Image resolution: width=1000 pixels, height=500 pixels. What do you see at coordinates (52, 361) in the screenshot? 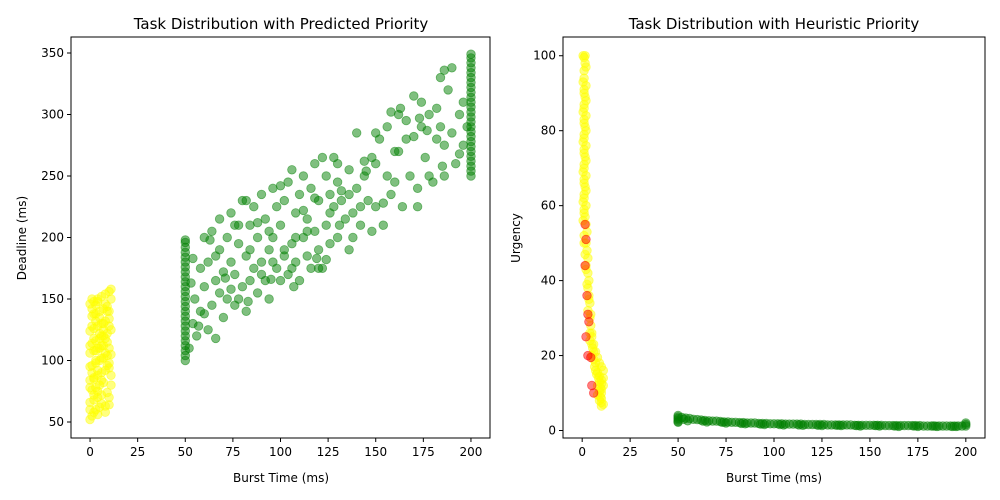
I see `y-tick-label: 100` at bounding box center [52, 361].